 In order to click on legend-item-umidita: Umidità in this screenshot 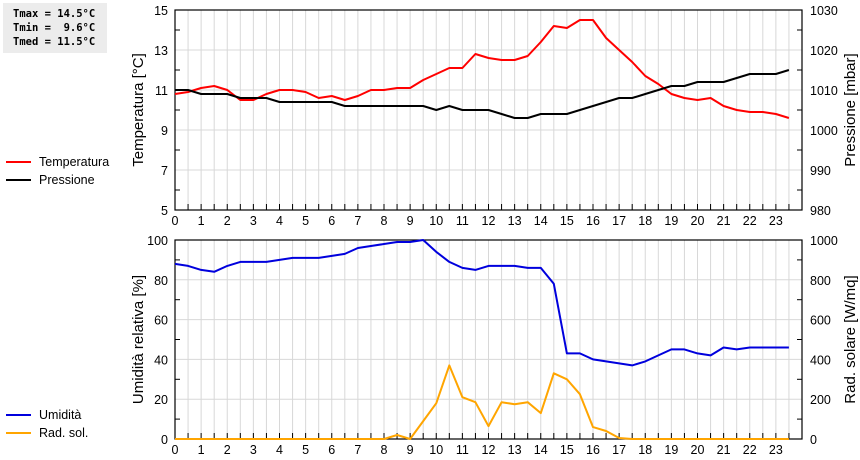, I will do `click(47, 415)`.